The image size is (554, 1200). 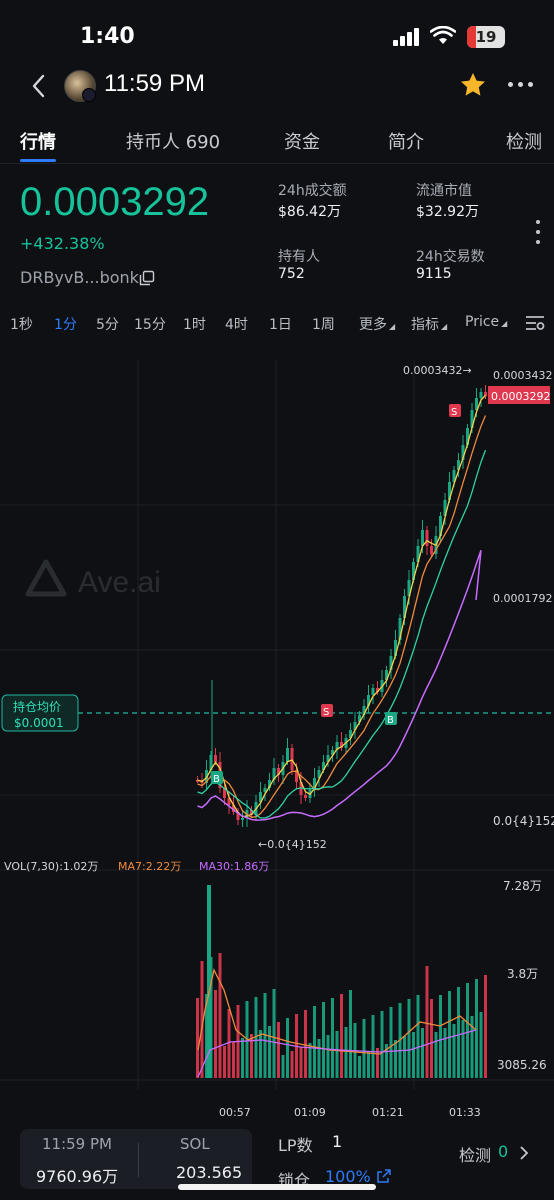 I want to click on tf-5m: 5分, so click(x=107, y=325).